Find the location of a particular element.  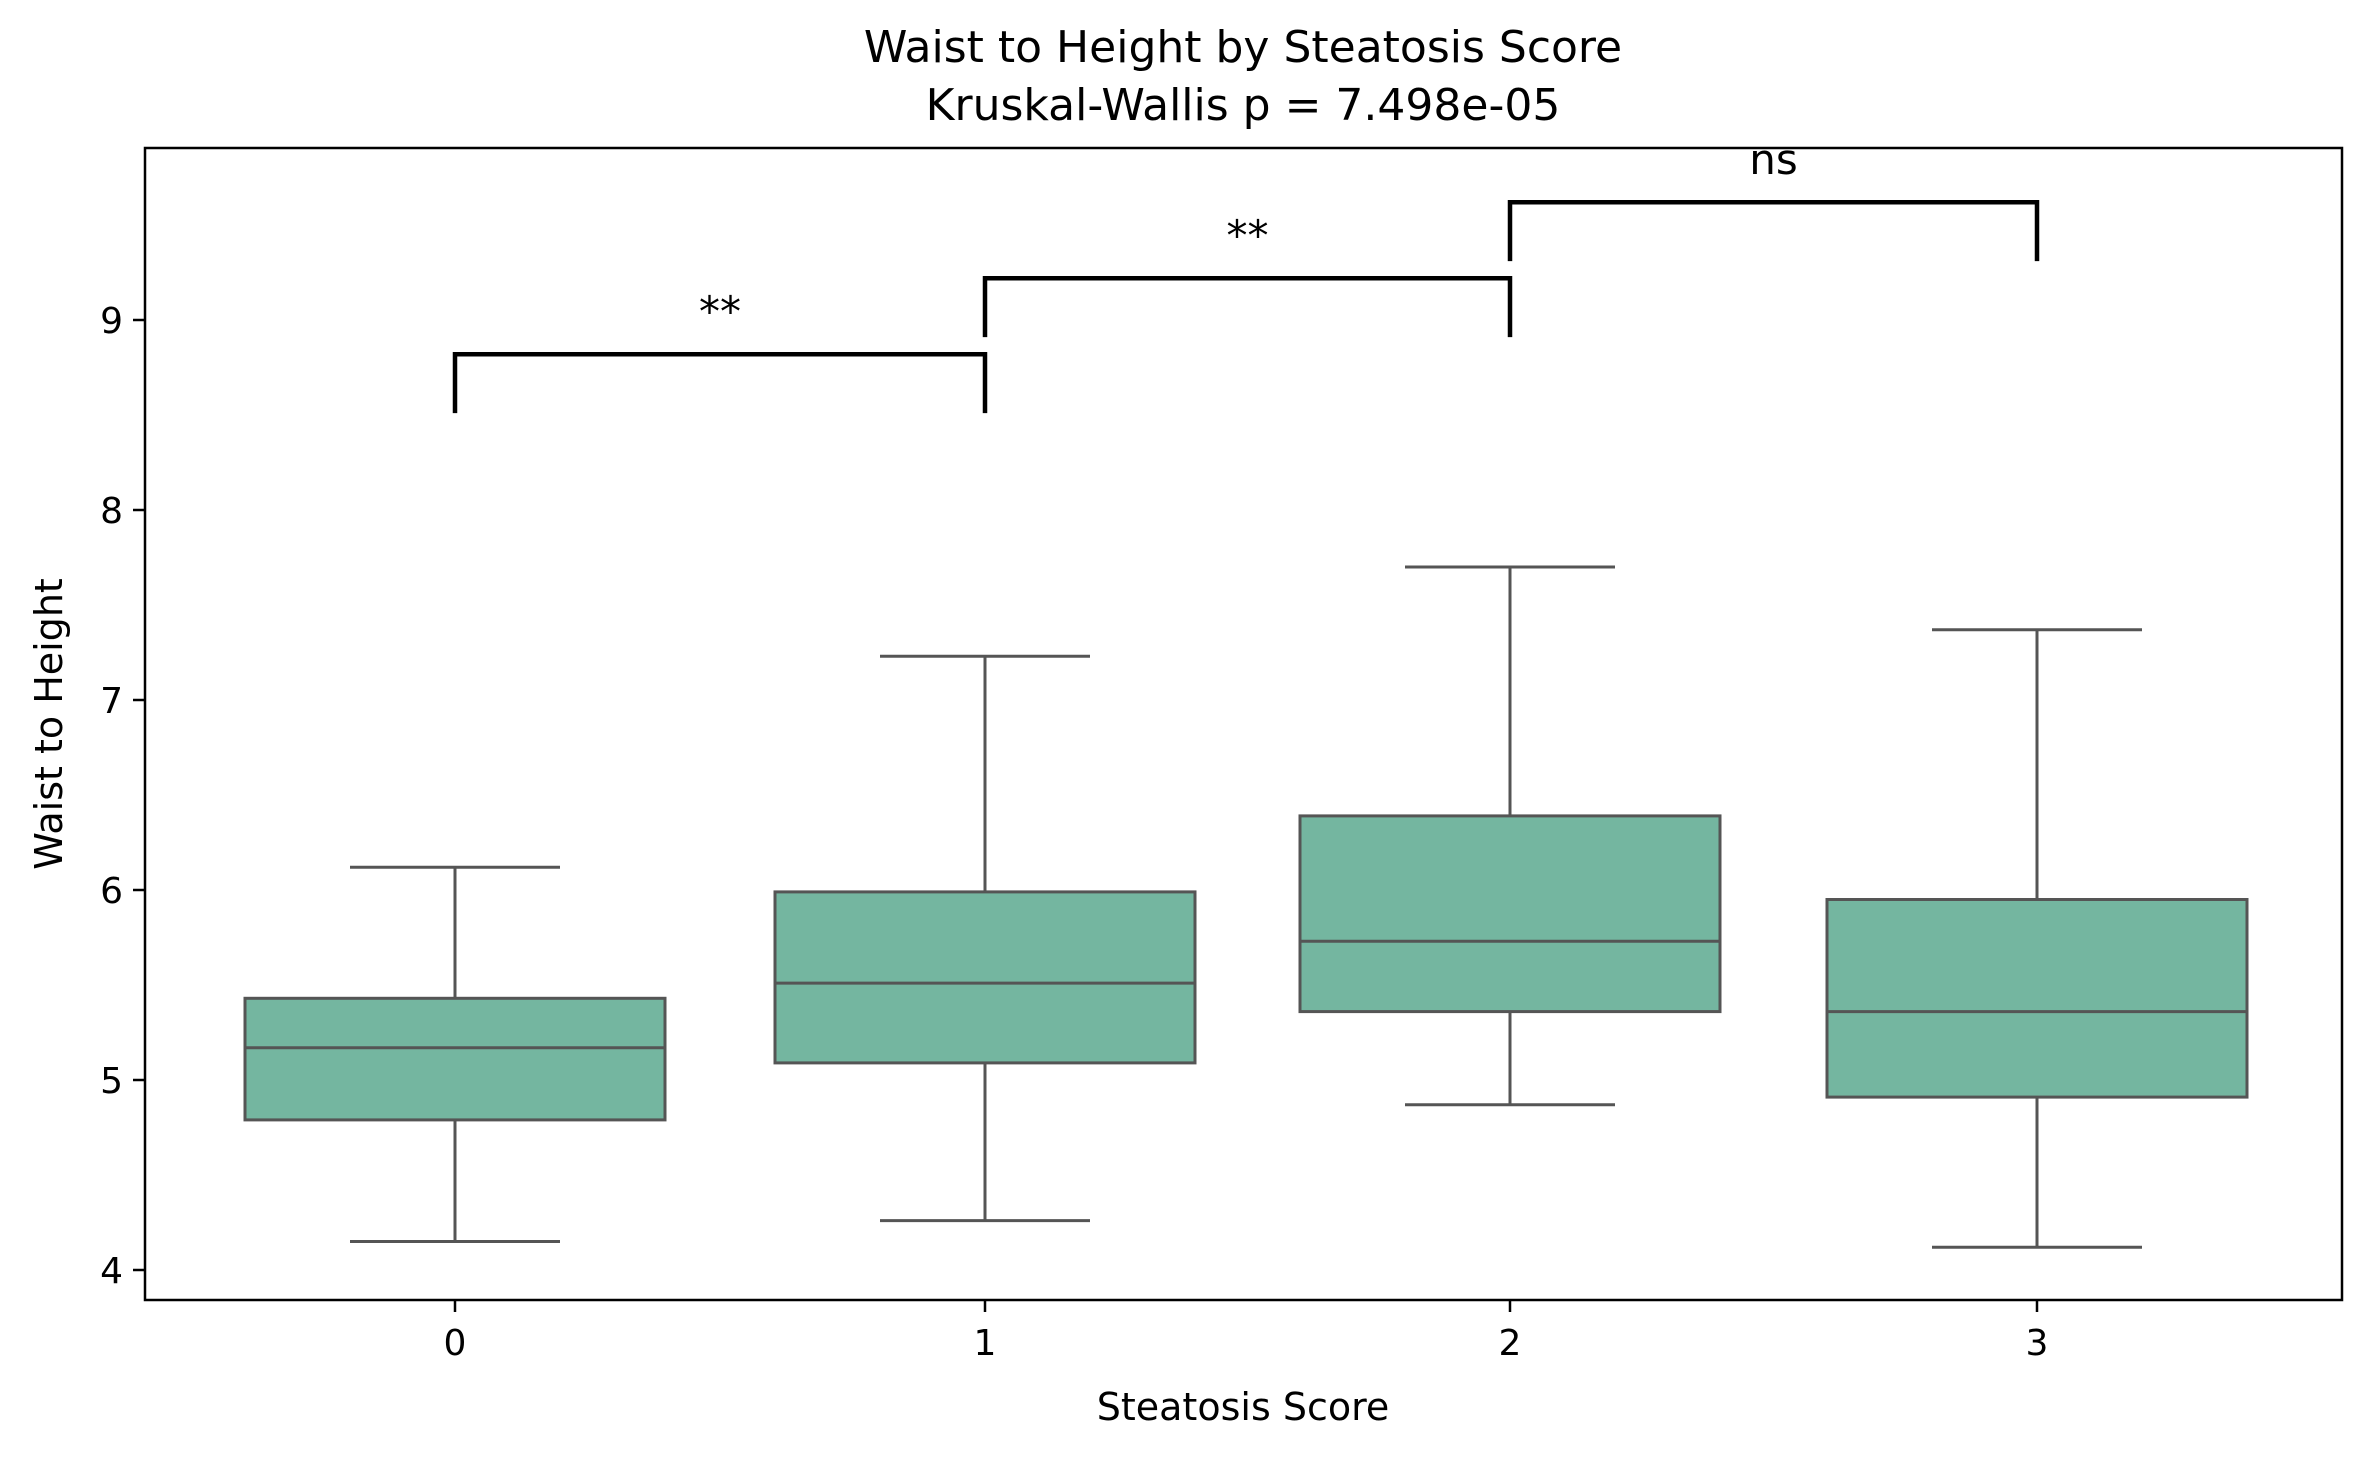

chart-title: Waist to Height by Steatosis Score is located at coordinates (1243, 47).